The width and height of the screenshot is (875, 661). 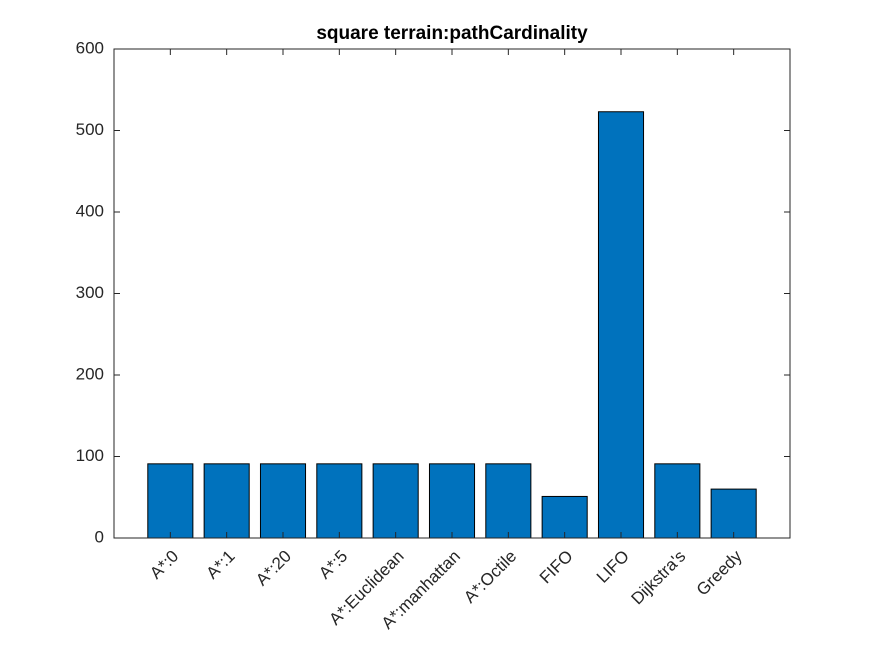 What do you see at coordinates (90, 455) in the screenshot?
I see `y-tick-label-1: 100` at bounding box center [90, 455].